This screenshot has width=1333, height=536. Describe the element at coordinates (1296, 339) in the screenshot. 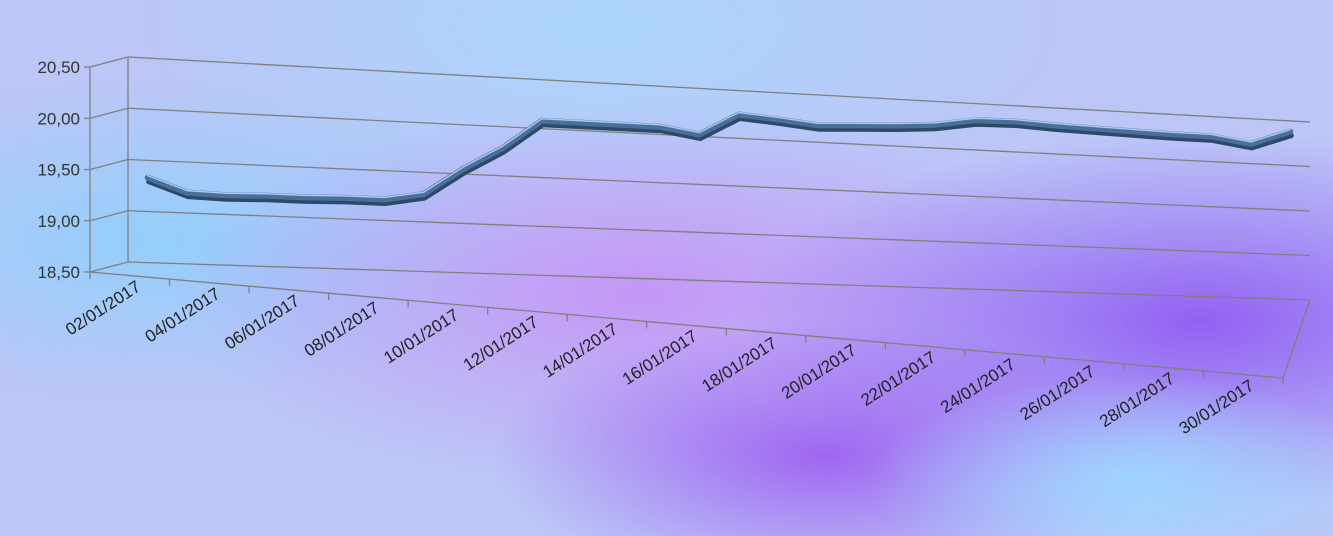

I see `floor-right-edge` at that location.